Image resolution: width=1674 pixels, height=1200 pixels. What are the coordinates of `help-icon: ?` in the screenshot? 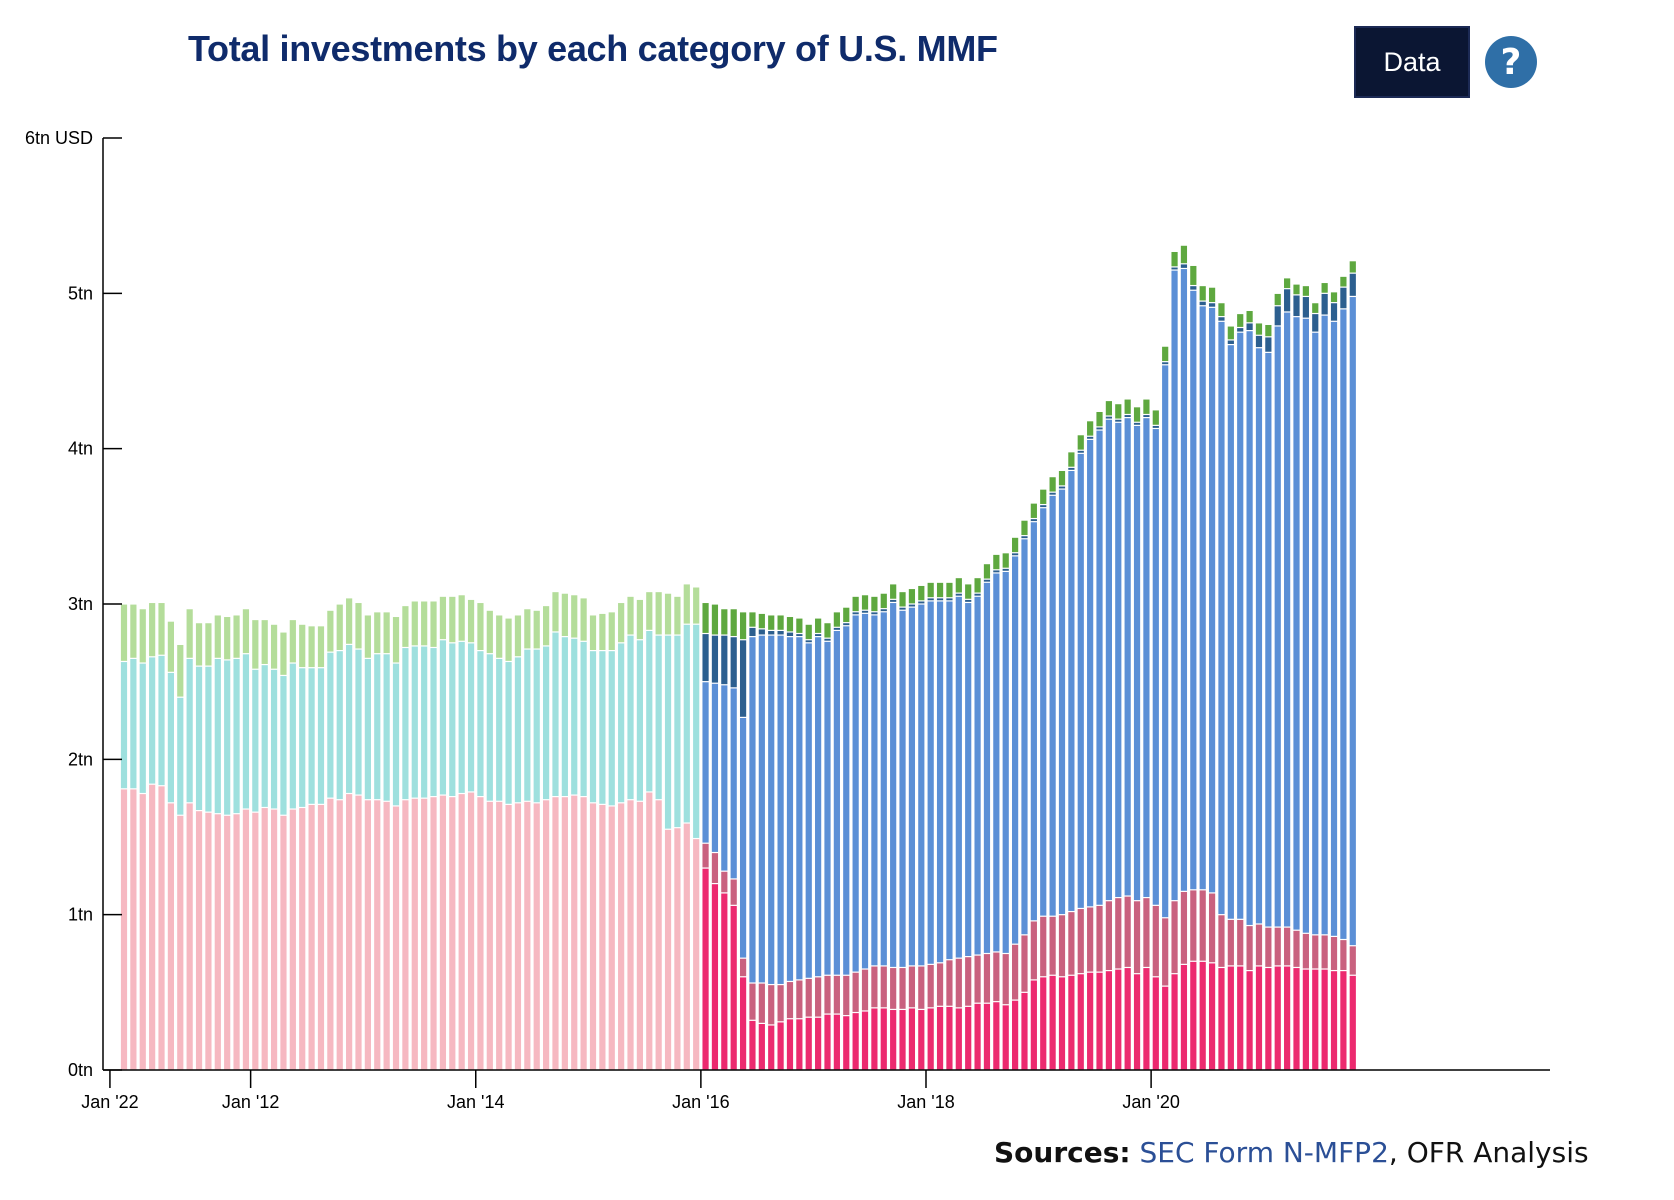 It's located at (1511, 62).